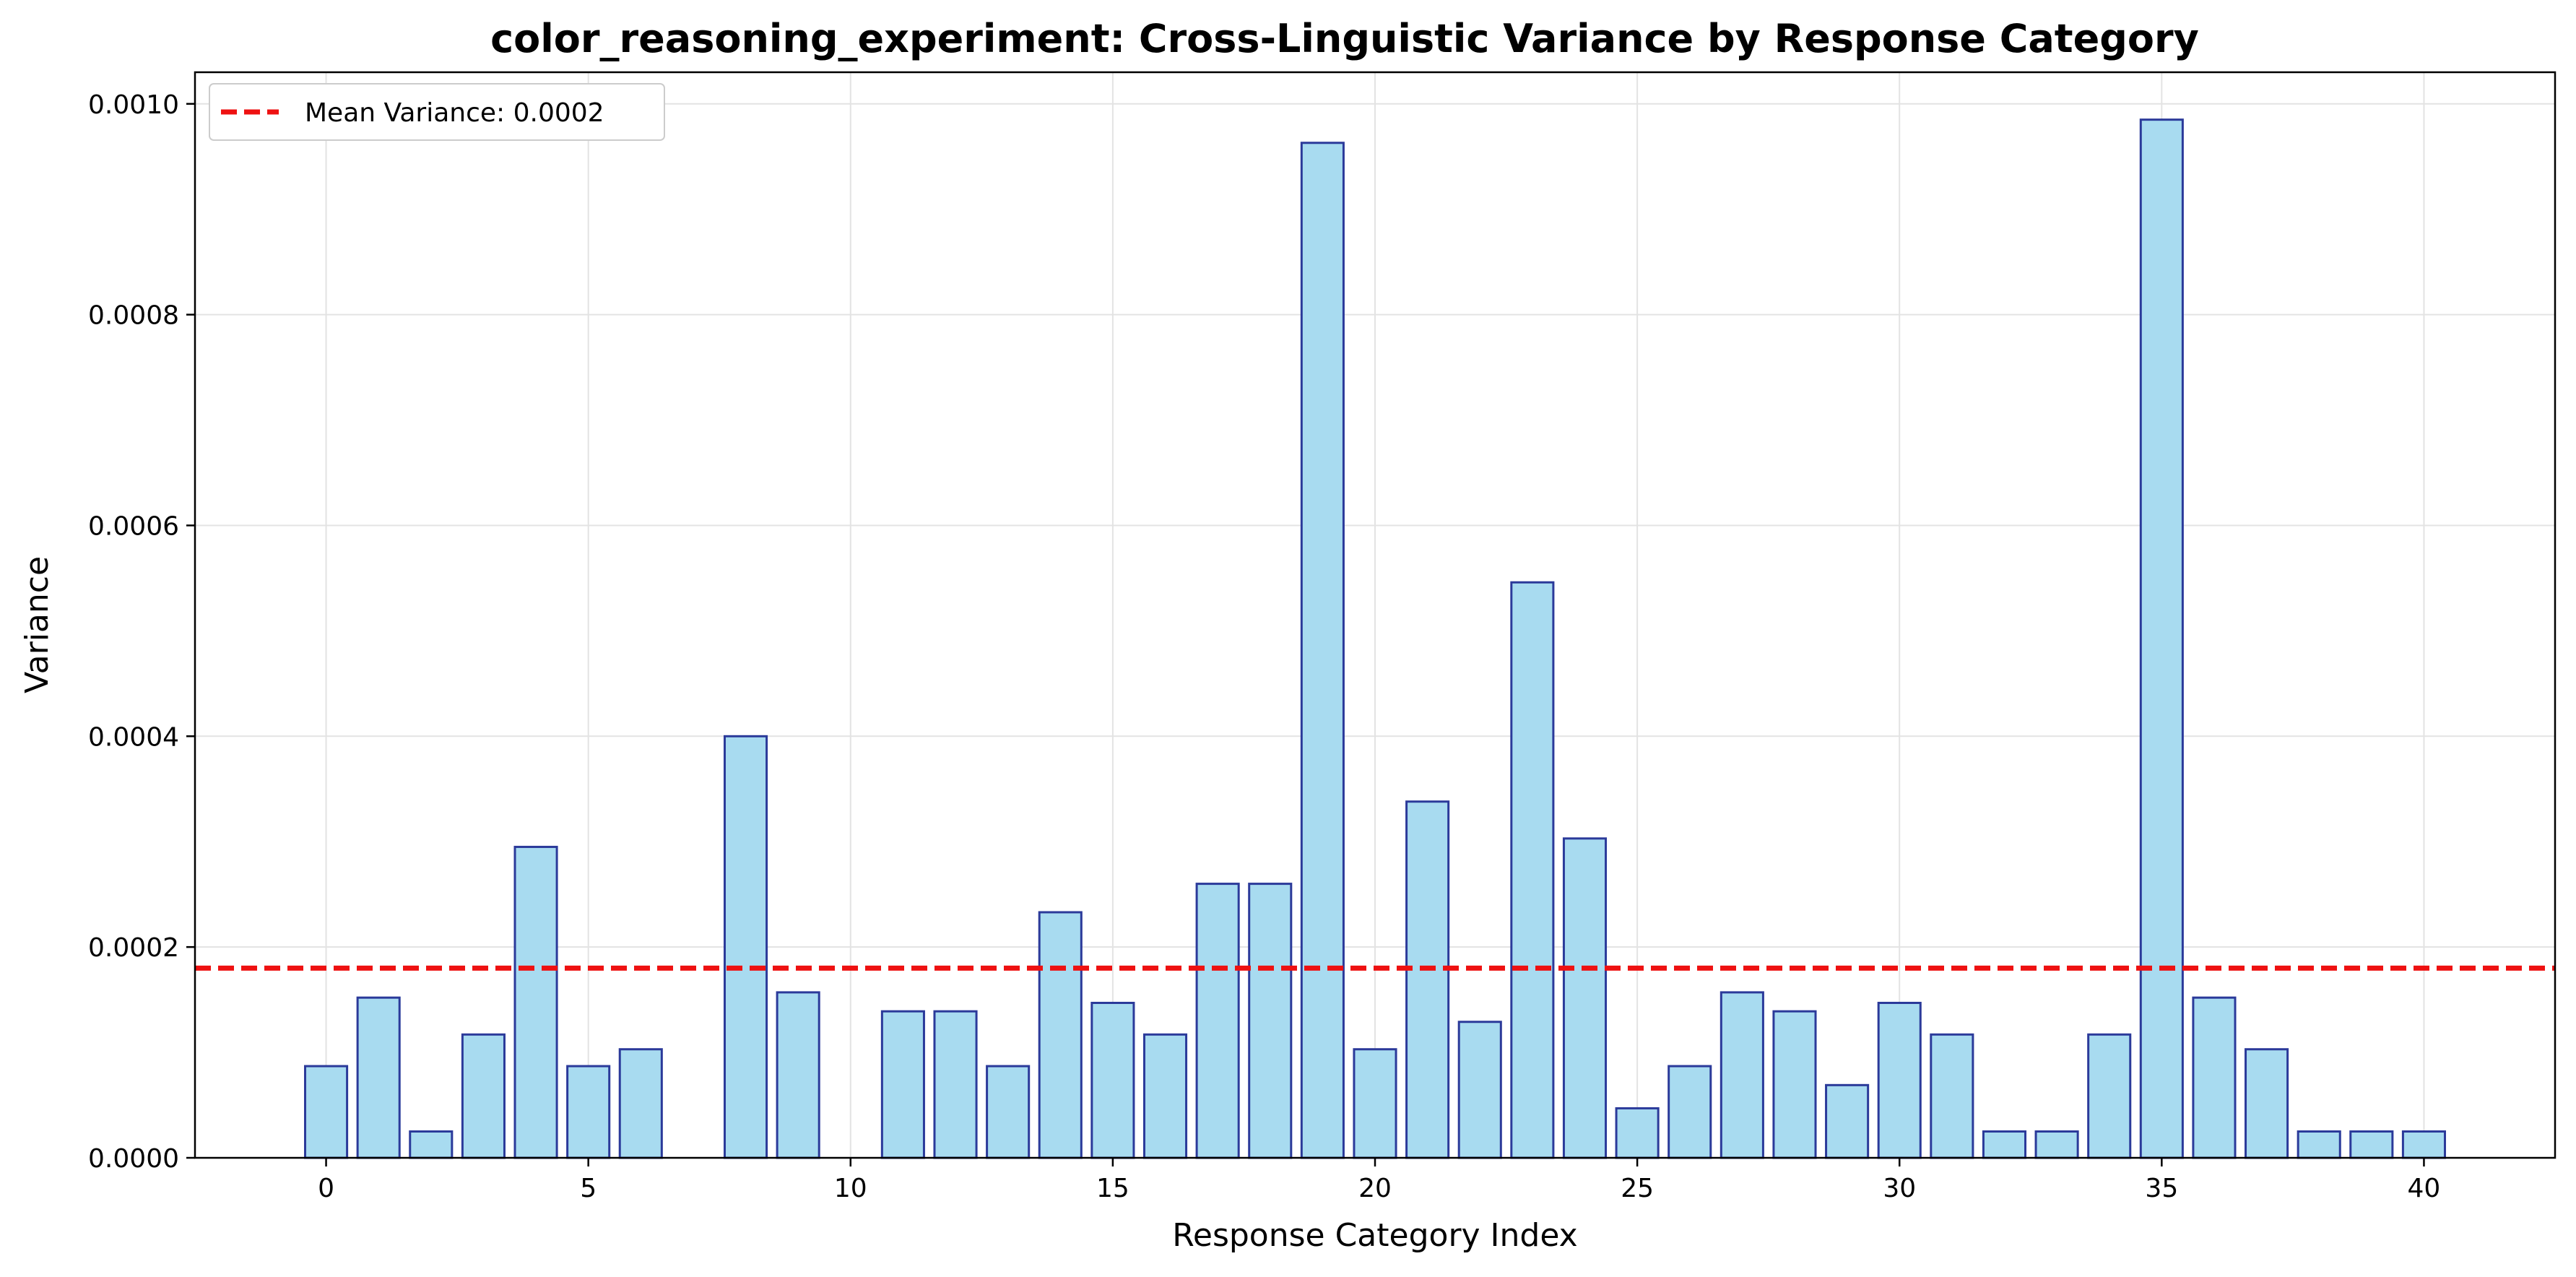 The image size is (2576, 1277). What do you see at coordinates (133, 1159) in the screenshot?
I see `y-tick-label: 0.0000` at bounding box center [133, 1159].